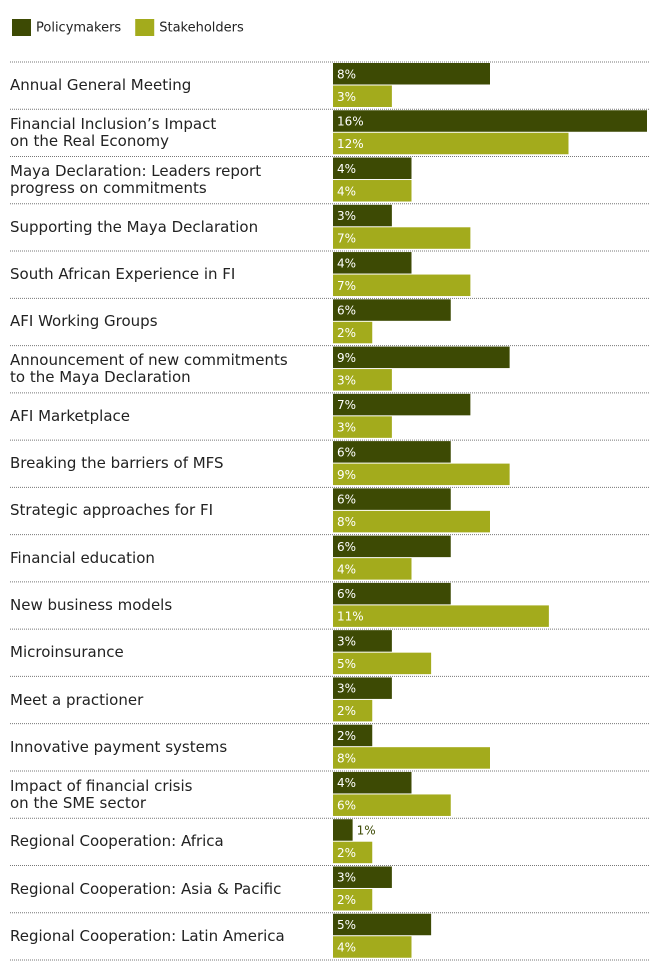  What do you see at coordinates (112, 510) in the screenshot?
I see `category-label: Strategic approaches for FI` at bounding box center [112, 510].